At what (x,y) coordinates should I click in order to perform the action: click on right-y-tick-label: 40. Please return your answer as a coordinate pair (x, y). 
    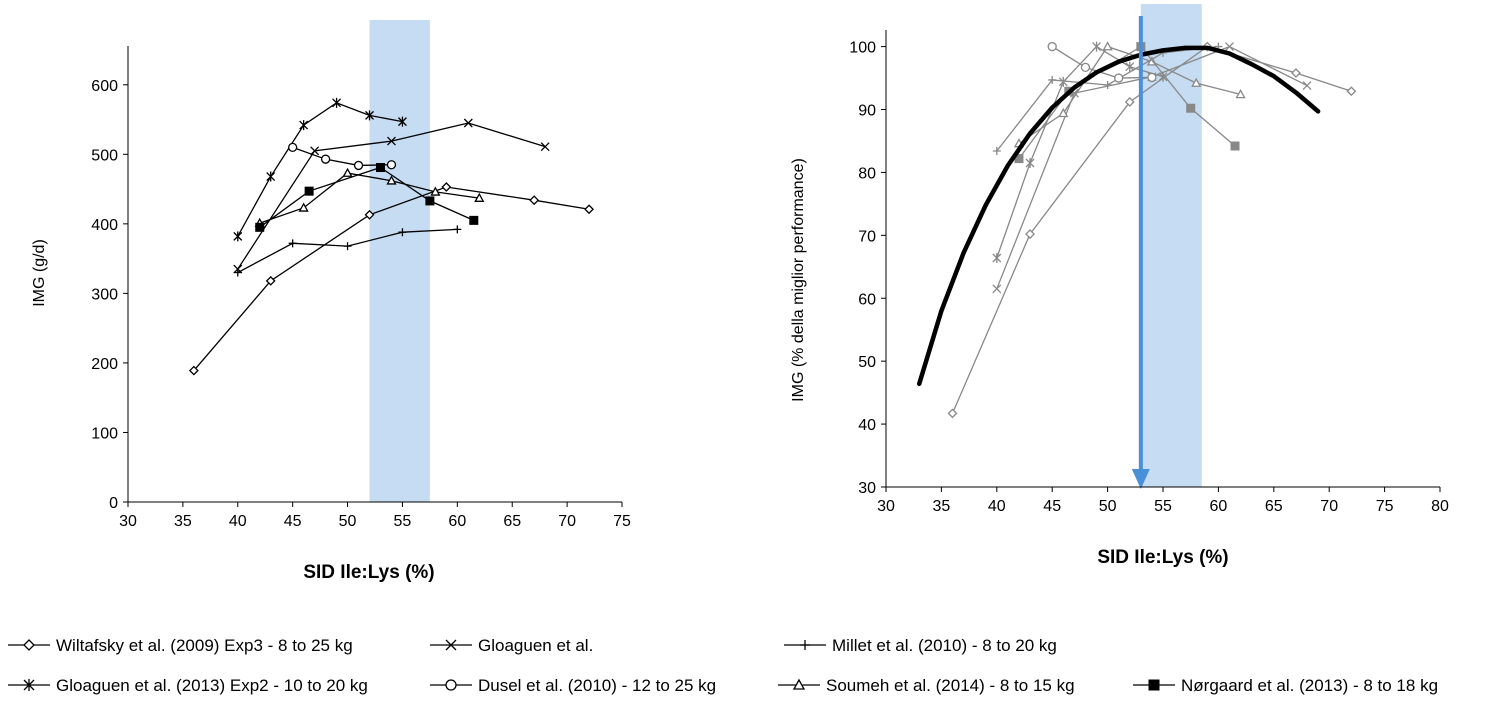
    Looking at the image, I should click on (867, 425).